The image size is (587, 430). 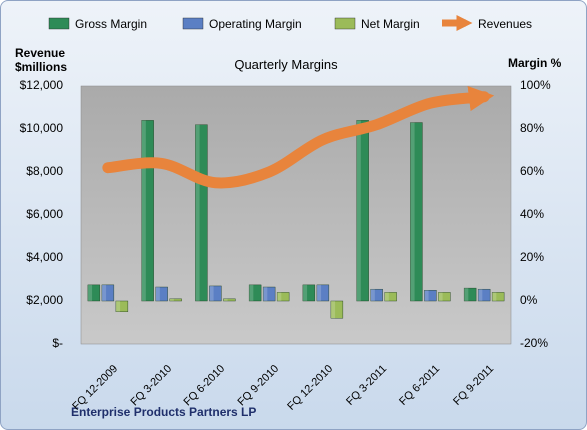 What do you see at coordinates (286, 64) in the screenshot?
I see `chart-title: Quarterly Margins` at bounding box center [286, 64].